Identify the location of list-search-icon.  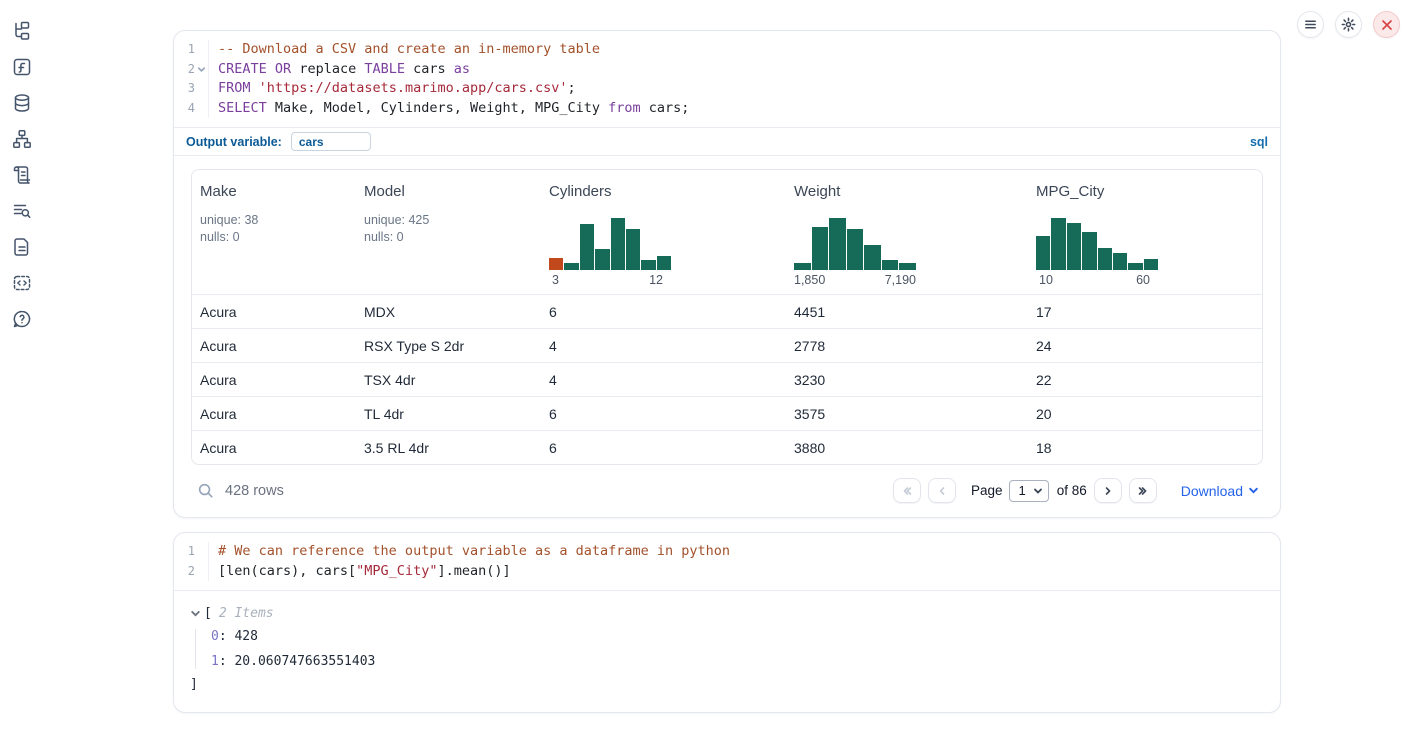
(22, 211).